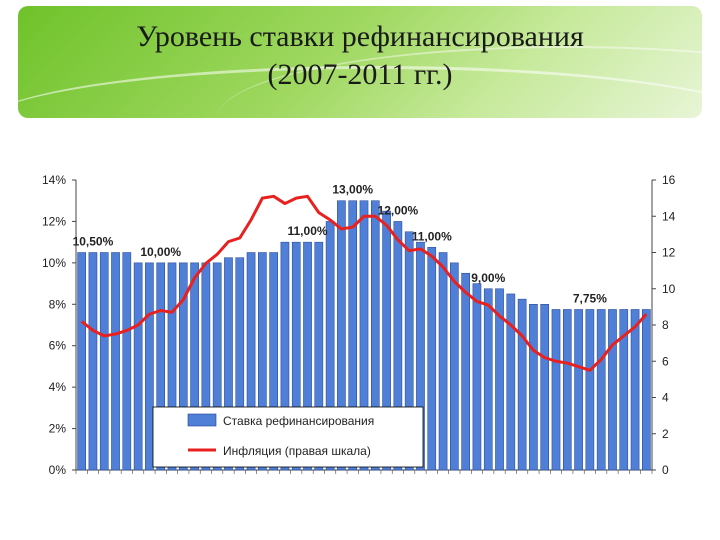 The height and width of the screenshot is (540, 720). Describe the element at coordinates (54, 180) in the screenshot. I see `left-tick-label: 14%` at that location.